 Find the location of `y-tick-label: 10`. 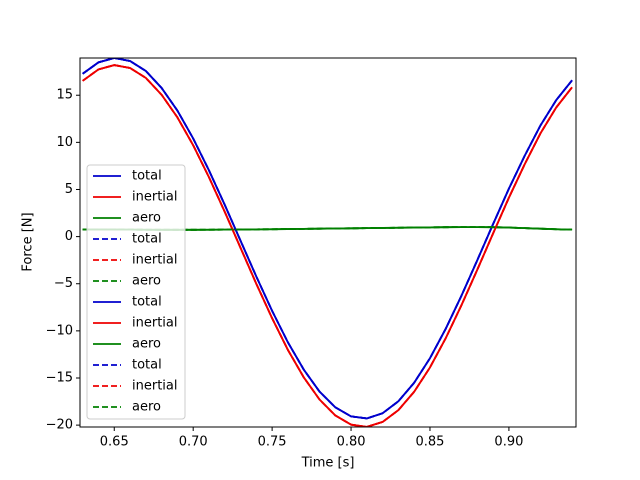

y-tick-label: 10 is located at coordinates (64, 142).